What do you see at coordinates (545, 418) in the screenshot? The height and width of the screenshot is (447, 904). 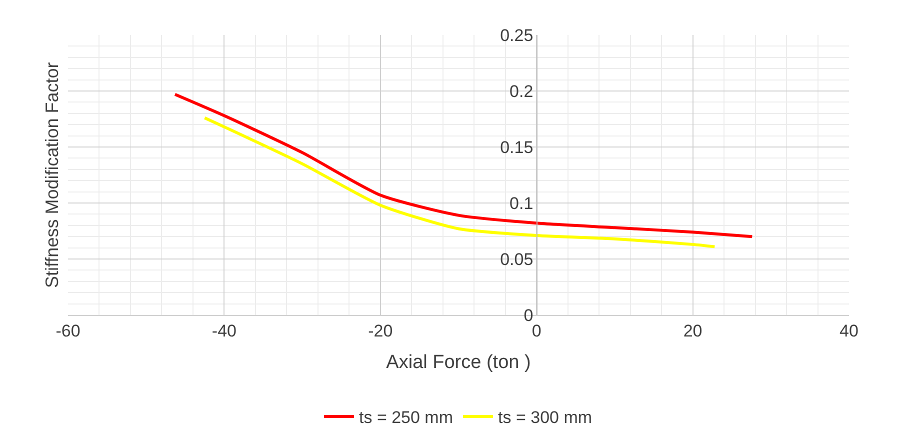 I see `legend-label: ts = 300 mm` at bounding box center [545, 418].